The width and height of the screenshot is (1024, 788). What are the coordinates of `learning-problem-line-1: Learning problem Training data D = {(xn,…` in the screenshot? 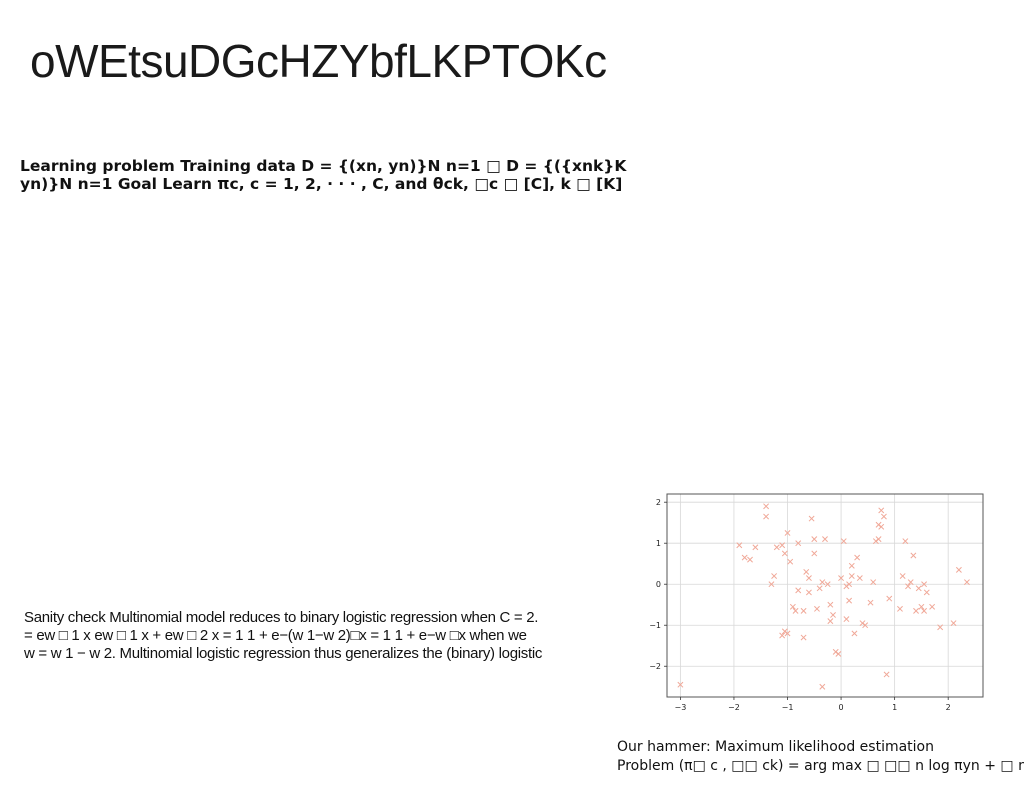 It's located at (323, 166).